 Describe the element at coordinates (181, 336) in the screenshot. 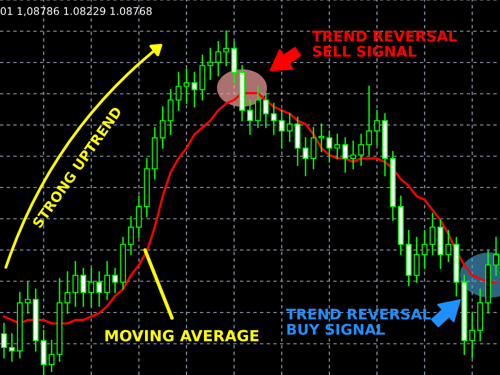

I see `annotation: MOVING AVERAGE` at that location.